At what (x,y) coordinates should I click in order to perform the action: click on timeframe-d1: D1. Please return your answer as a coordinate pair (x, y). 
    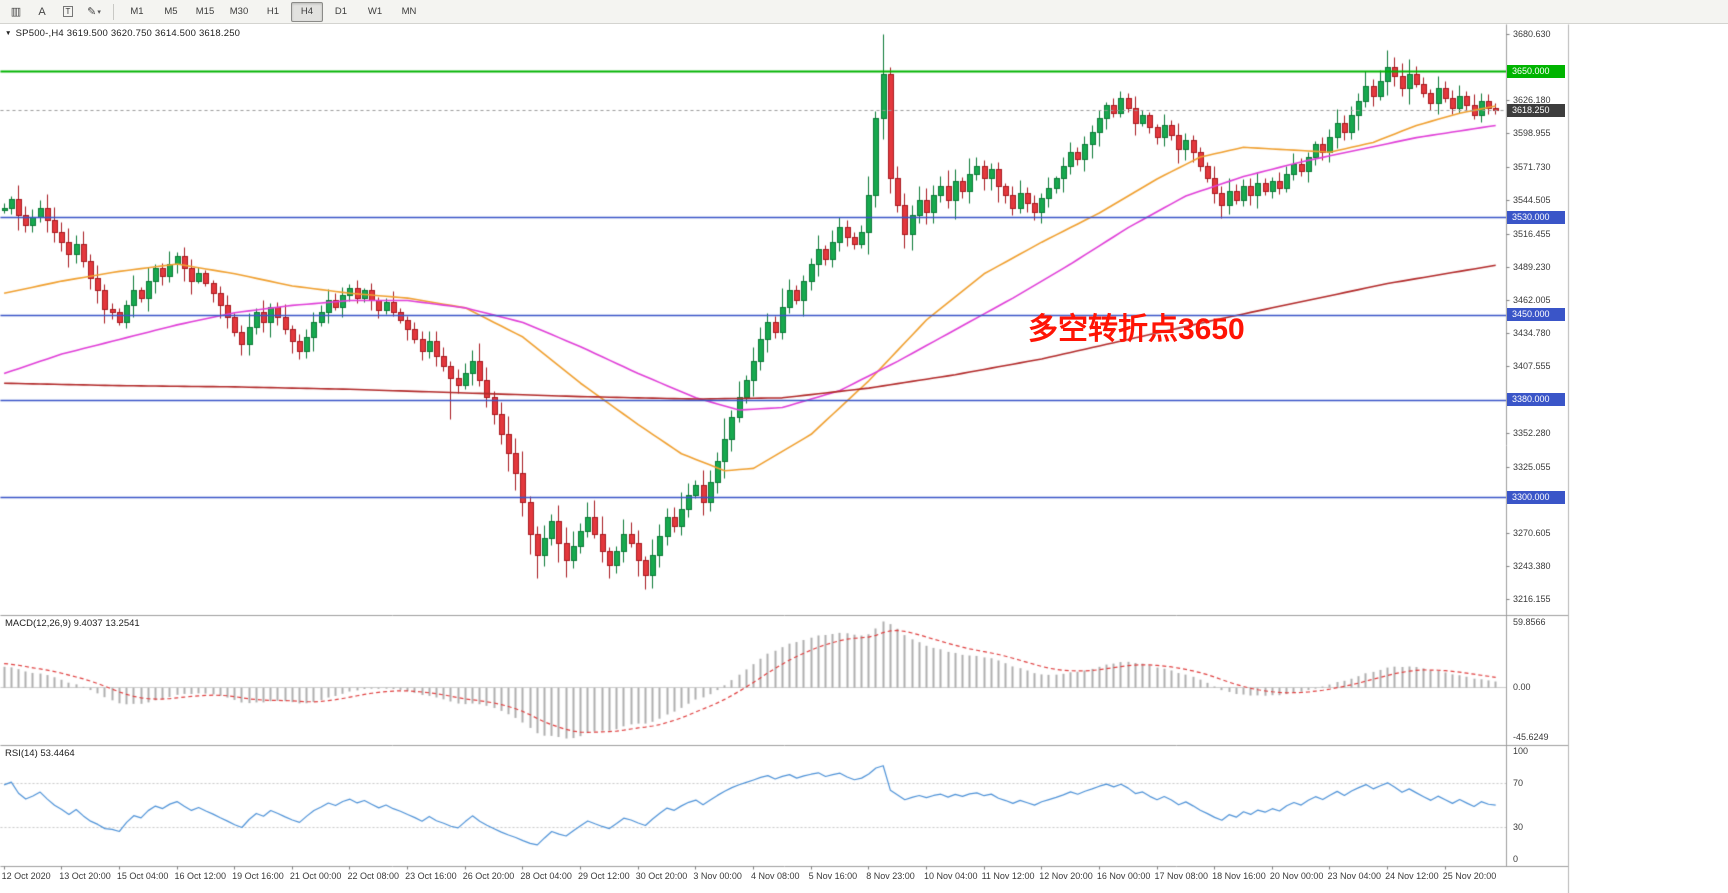
    Looking at the image, I should click on (341, 11).